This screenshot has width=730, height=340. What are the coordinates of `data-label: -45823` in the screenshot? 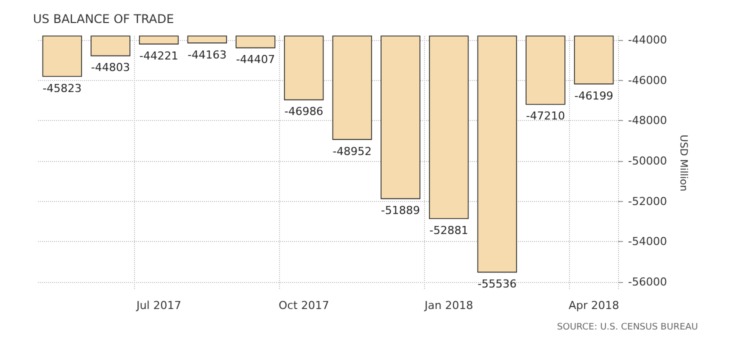 It's located at (62, 88).